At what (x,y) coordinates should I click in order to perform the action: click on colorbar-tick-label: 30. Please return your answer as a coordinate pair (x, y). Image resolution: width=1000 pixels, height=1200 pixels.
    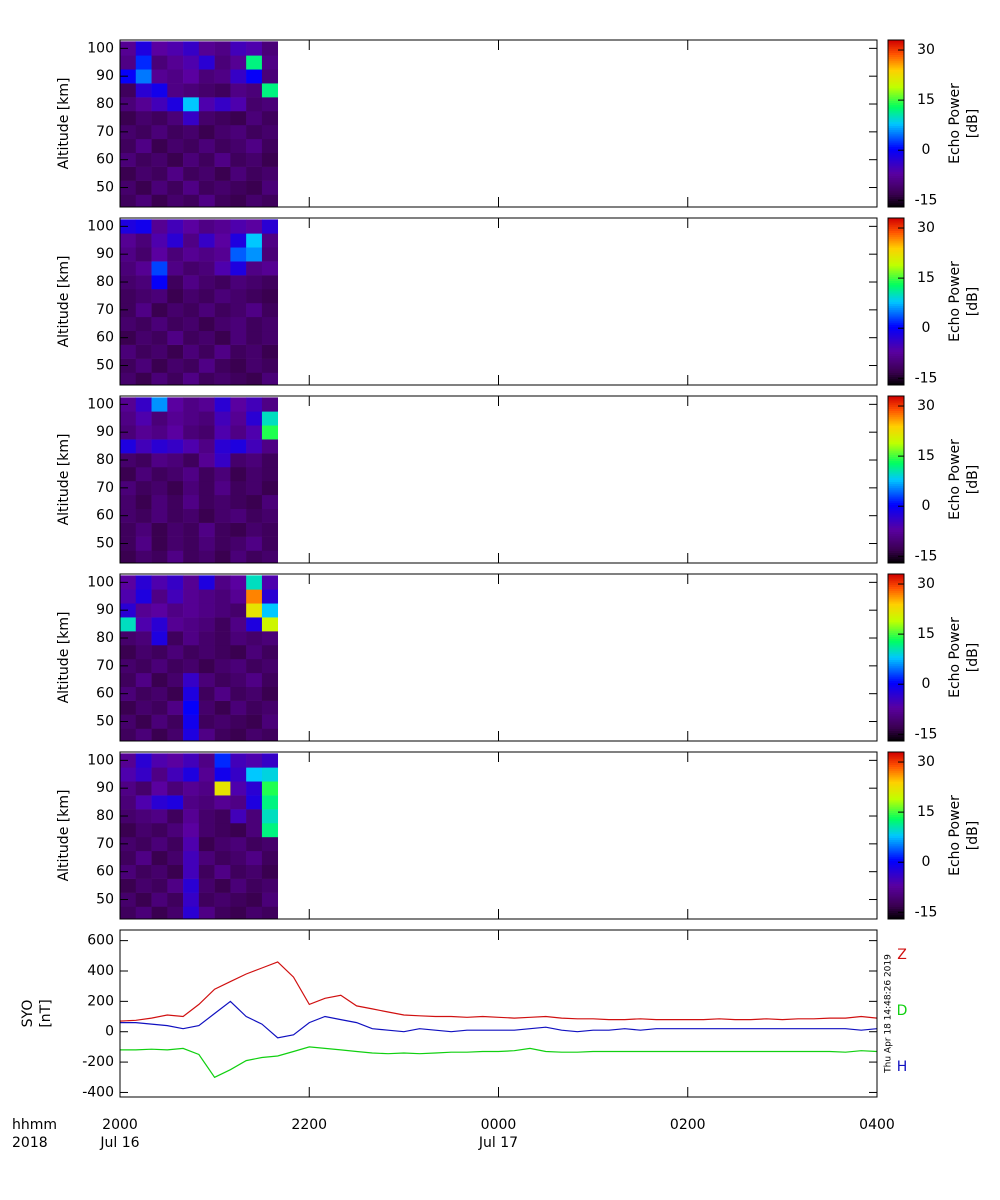
    Looking at the image, I should click on (926, 406).